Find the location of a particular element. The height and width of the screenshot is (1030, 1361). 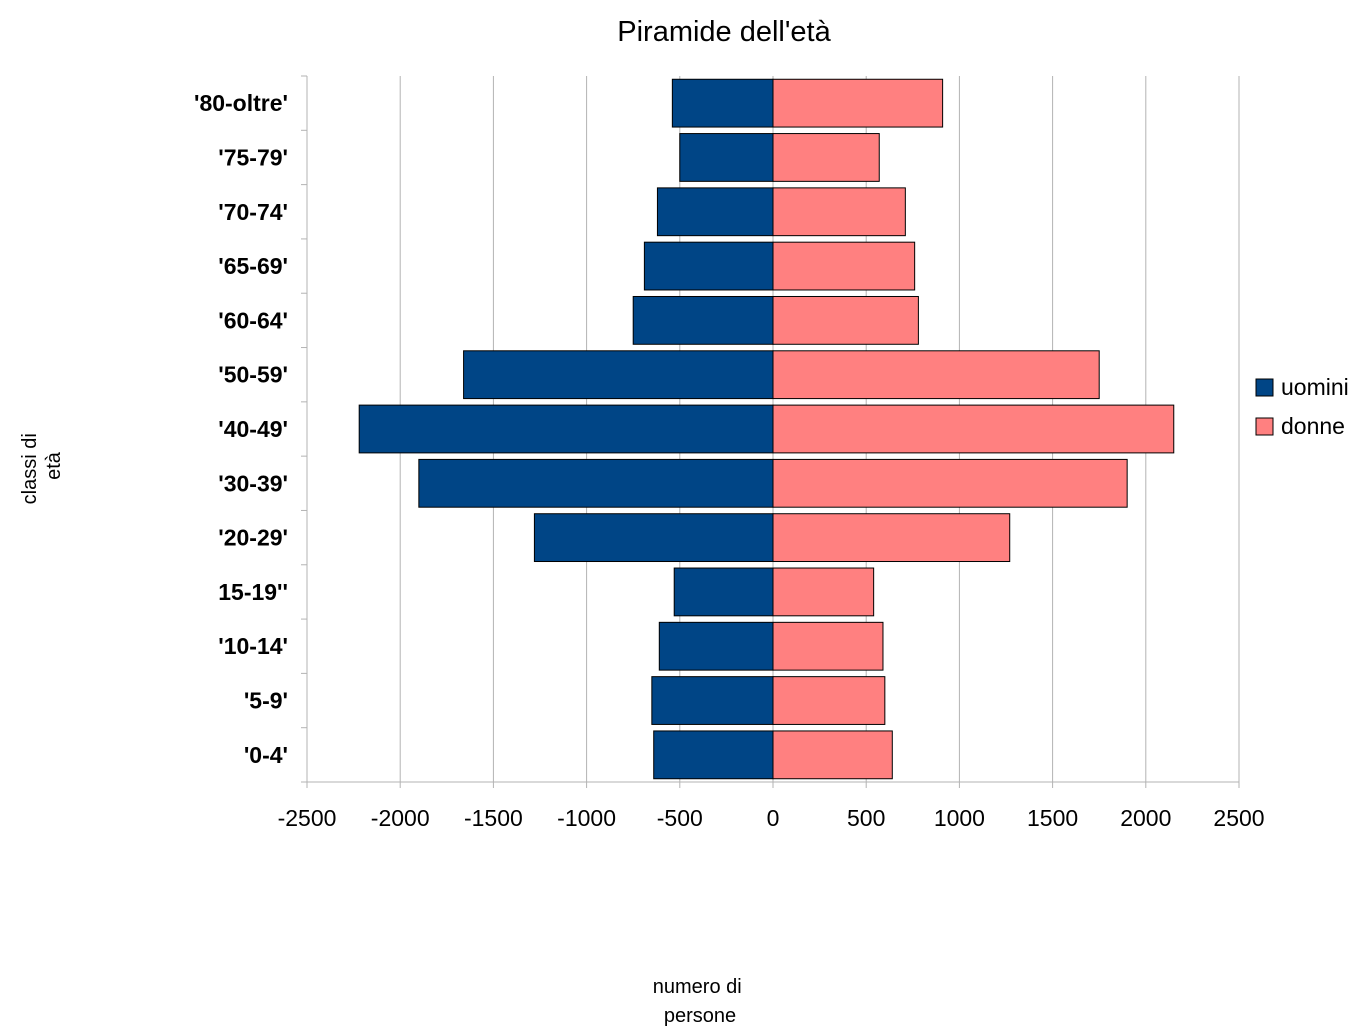

category-label: '10-14' is located at coordinates (253, 646).